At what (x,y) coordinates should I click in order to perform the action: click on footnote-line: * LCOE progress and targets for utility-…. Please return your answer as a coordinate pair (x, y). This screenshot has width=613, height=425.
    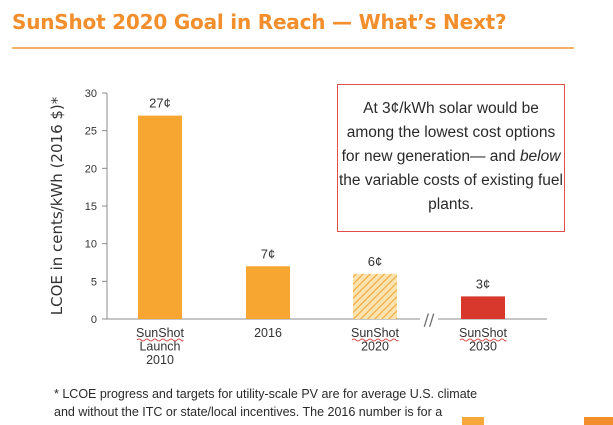
    Looking at the image, I should click on (266, 394).